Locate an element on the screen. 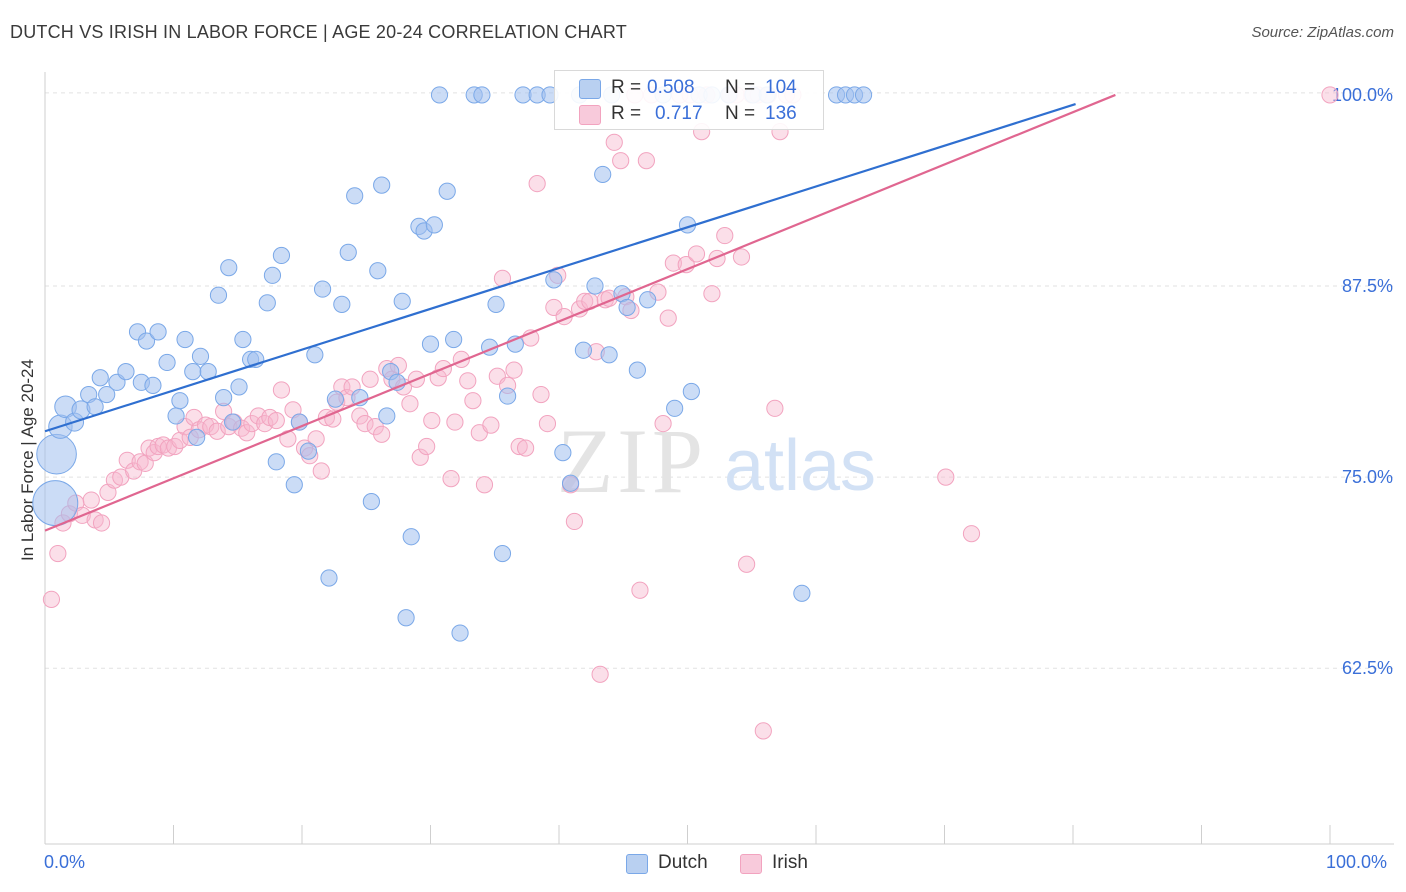  dutch-legend-label: Dutch is located at coordinates (683, 862).